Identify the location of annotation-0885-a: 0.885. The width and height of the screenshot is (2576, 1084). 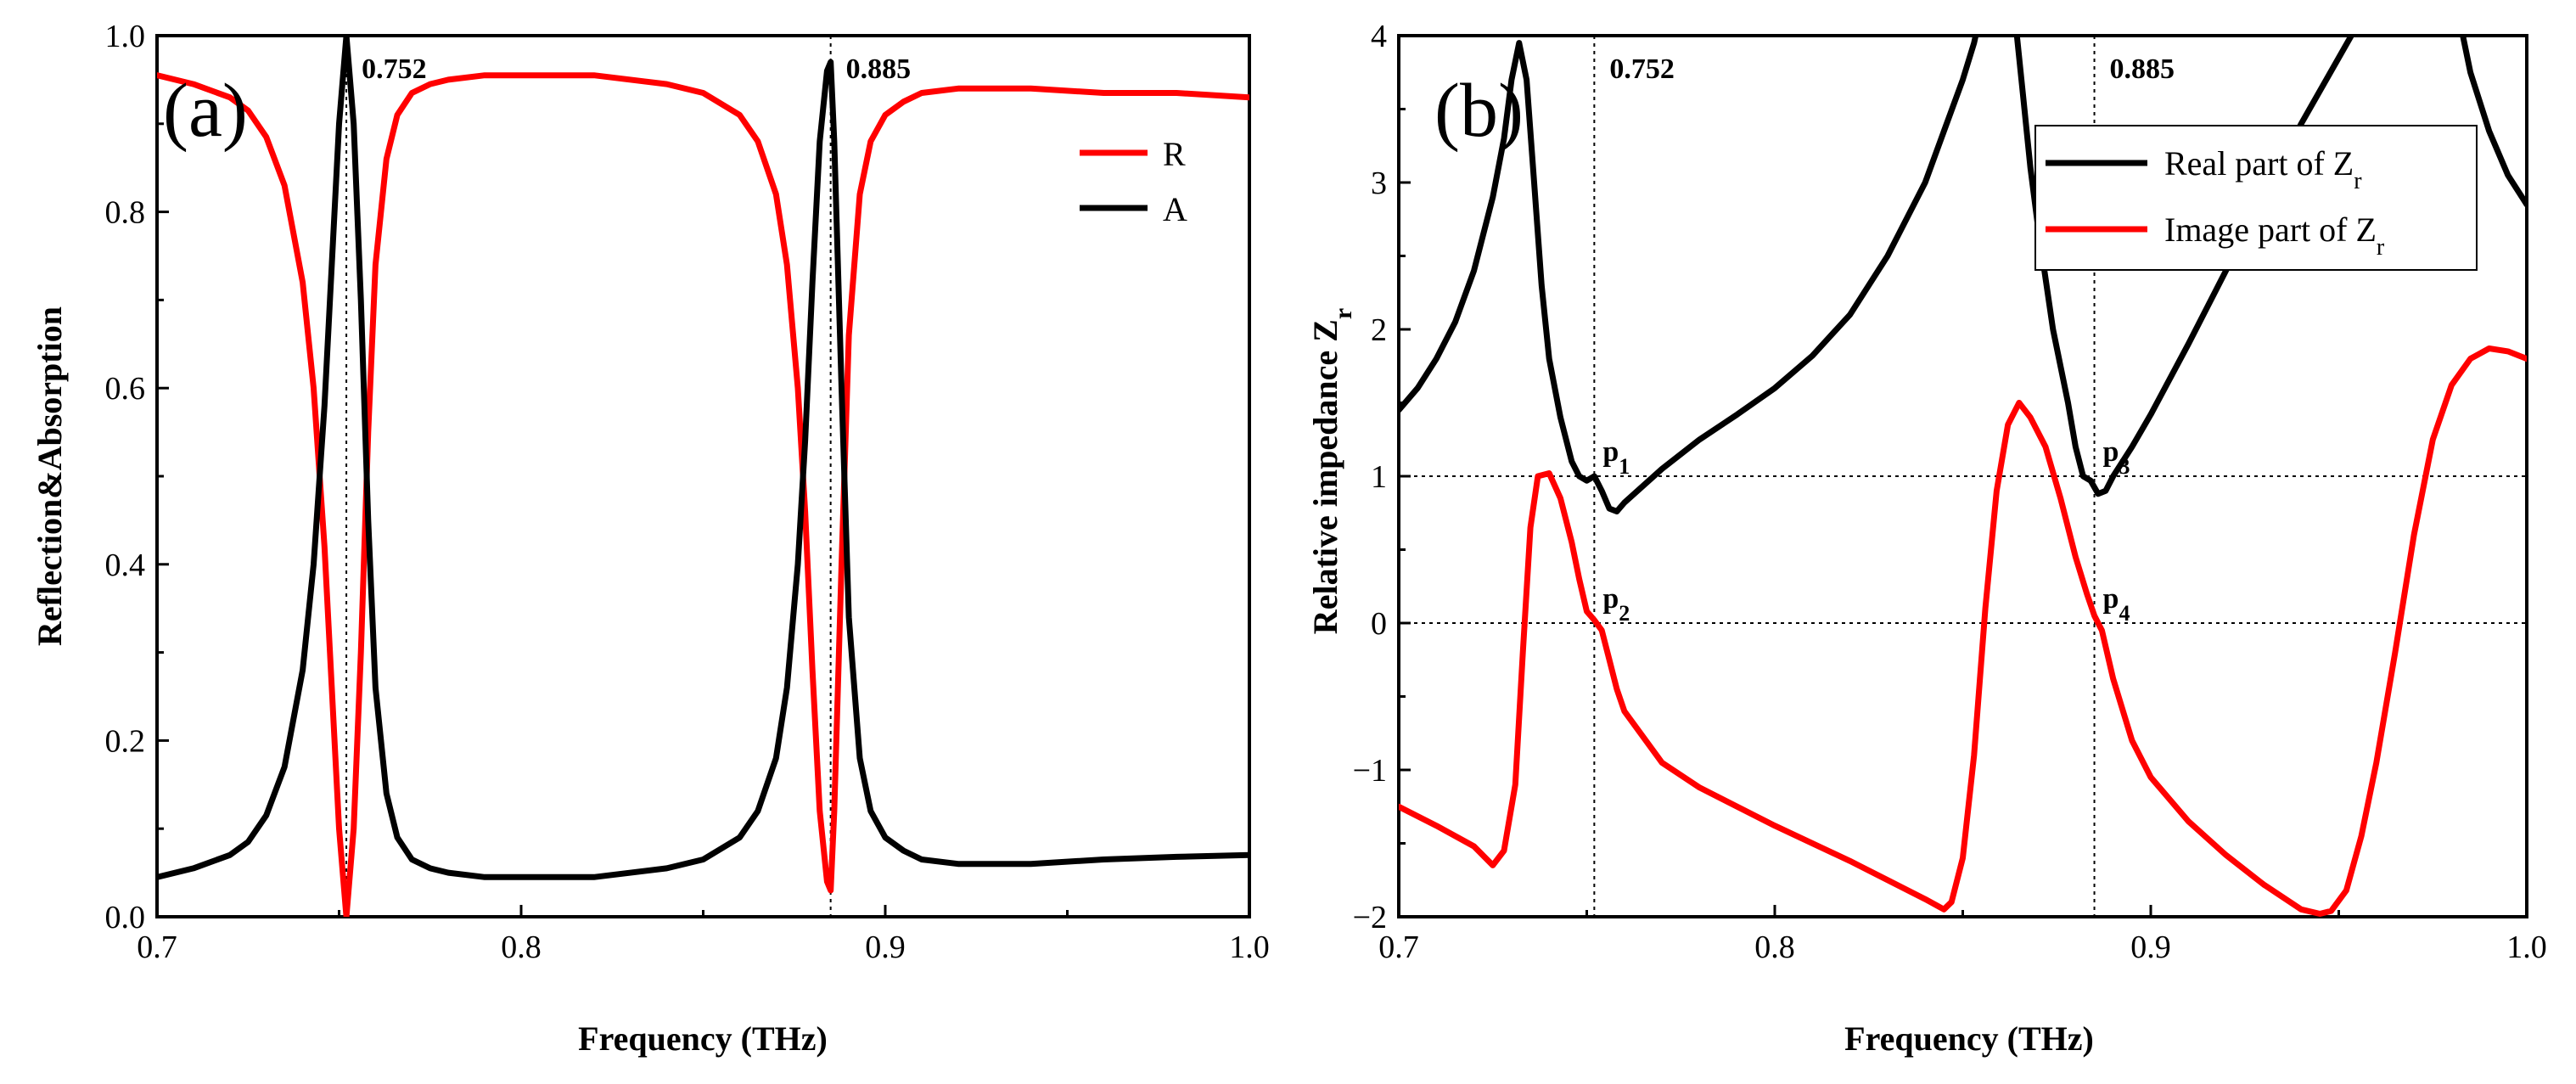
(879, 69).